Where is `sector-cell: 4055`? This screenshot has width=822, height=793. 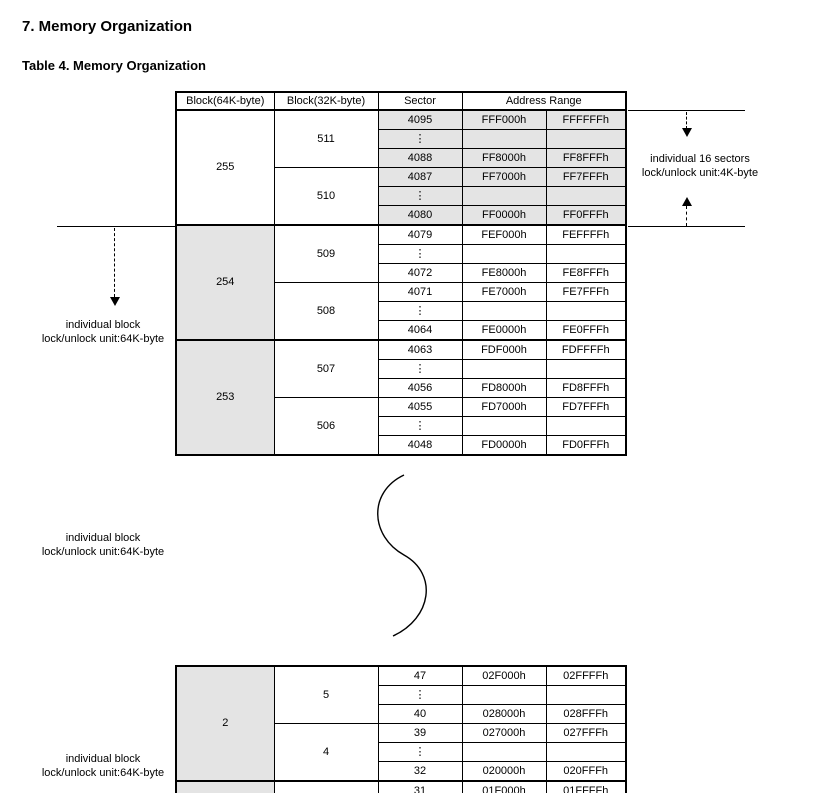
sector-cell: 4055 is located at coordinates (420, 407).